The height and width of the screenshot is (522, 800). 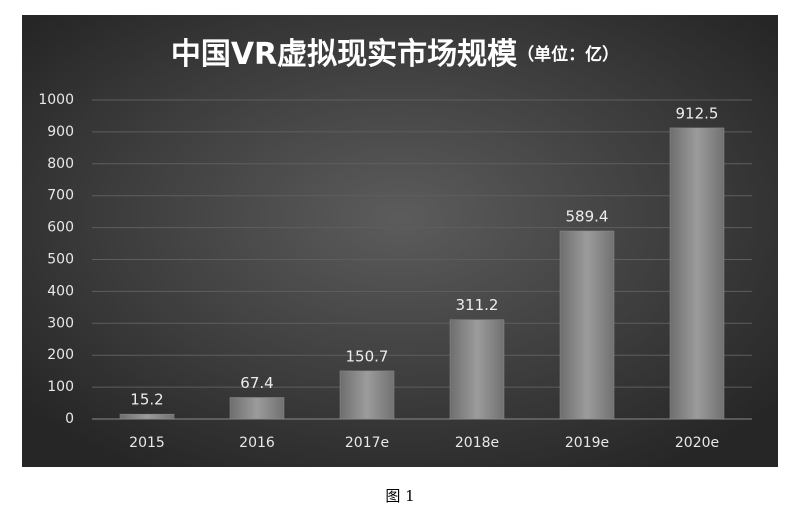 I want to click on value-label: 912.5, so click(x=697, y=113).